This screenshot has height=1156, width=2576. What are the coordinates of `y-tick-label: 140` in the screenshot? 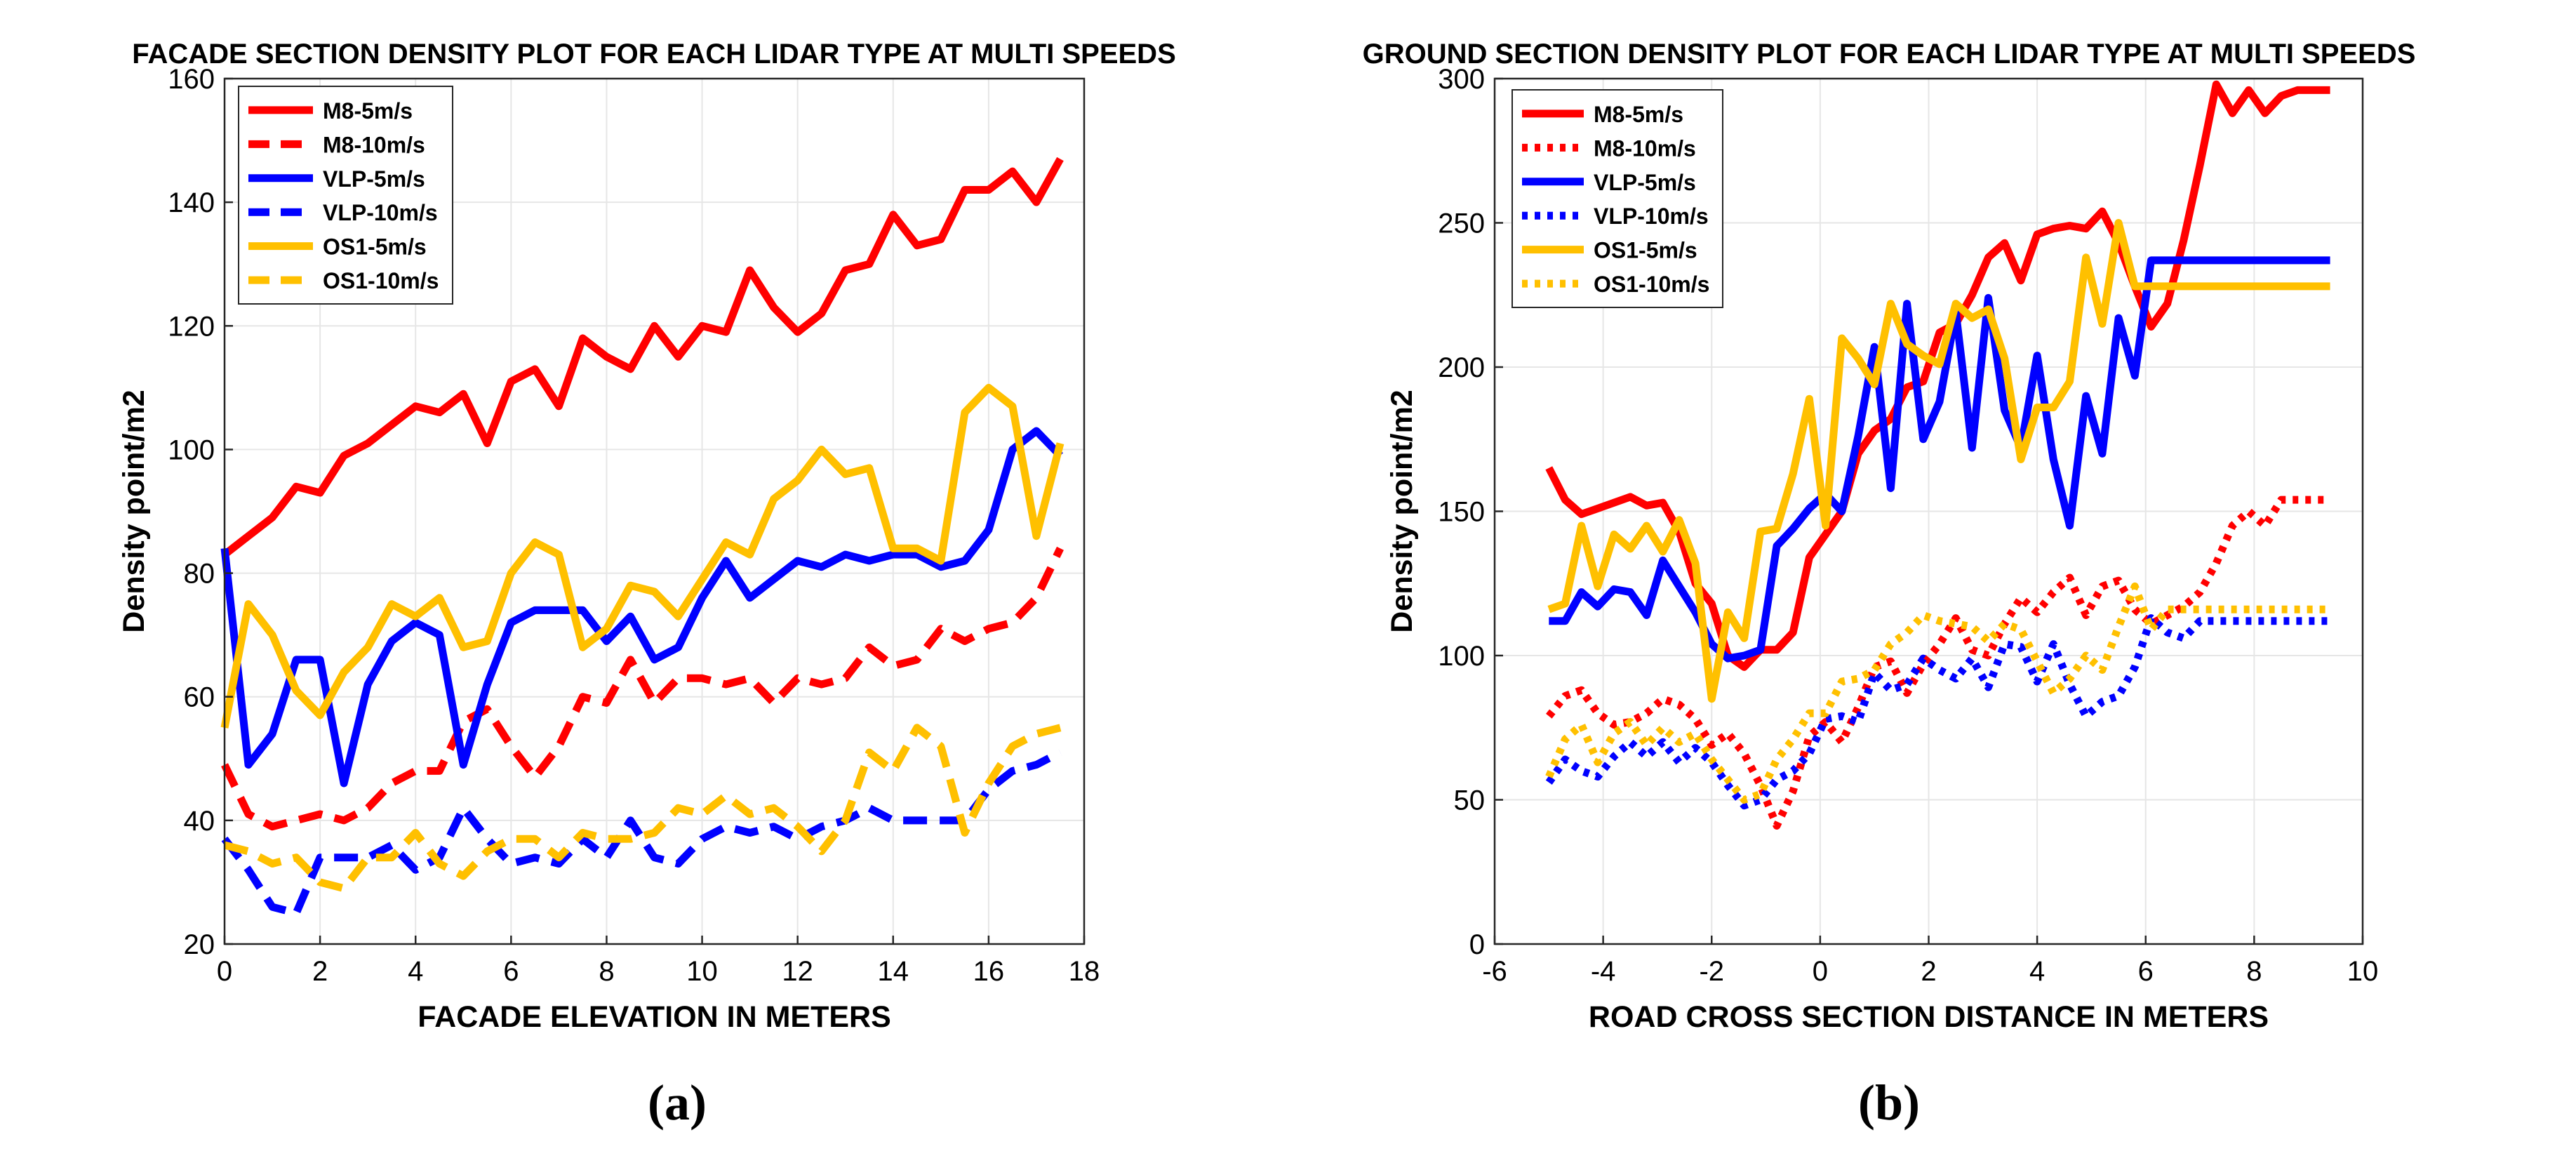 It's located at (191, 202).